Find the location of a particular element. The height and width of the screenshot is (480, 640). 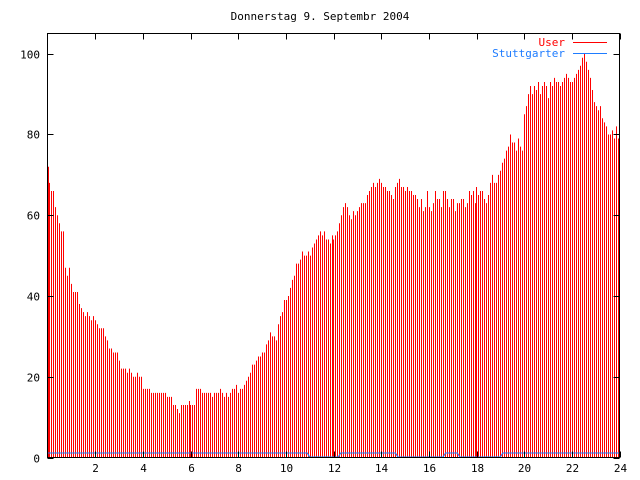

y-tick-label: 60 is located at coordinates (33, 216).